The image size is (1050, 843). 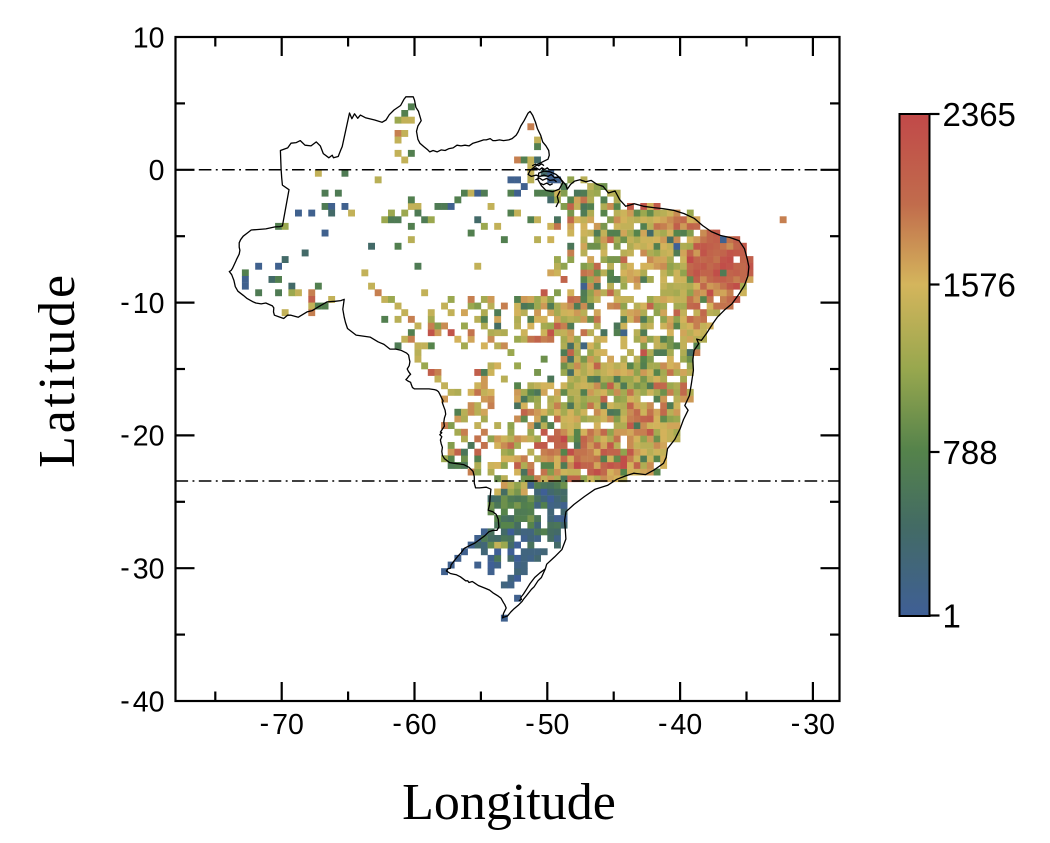 I want to click on svg-text: -70, so click(x=282, y=725).